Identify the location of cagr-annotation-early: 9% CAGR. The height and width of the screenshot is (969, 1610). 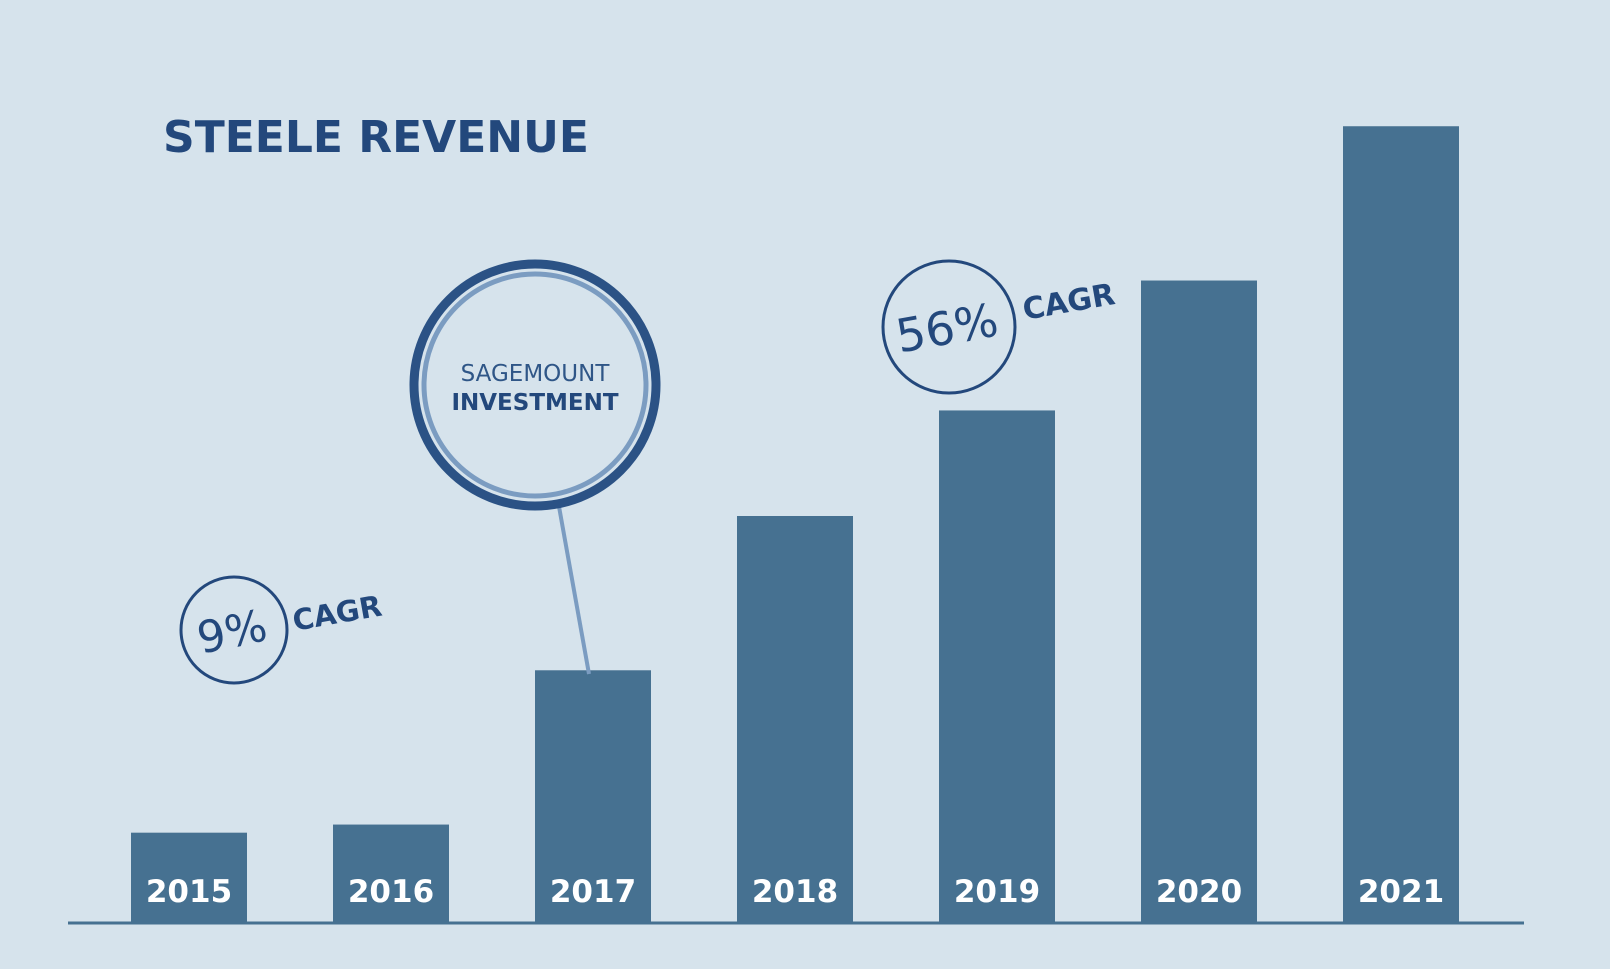
(281, 630).